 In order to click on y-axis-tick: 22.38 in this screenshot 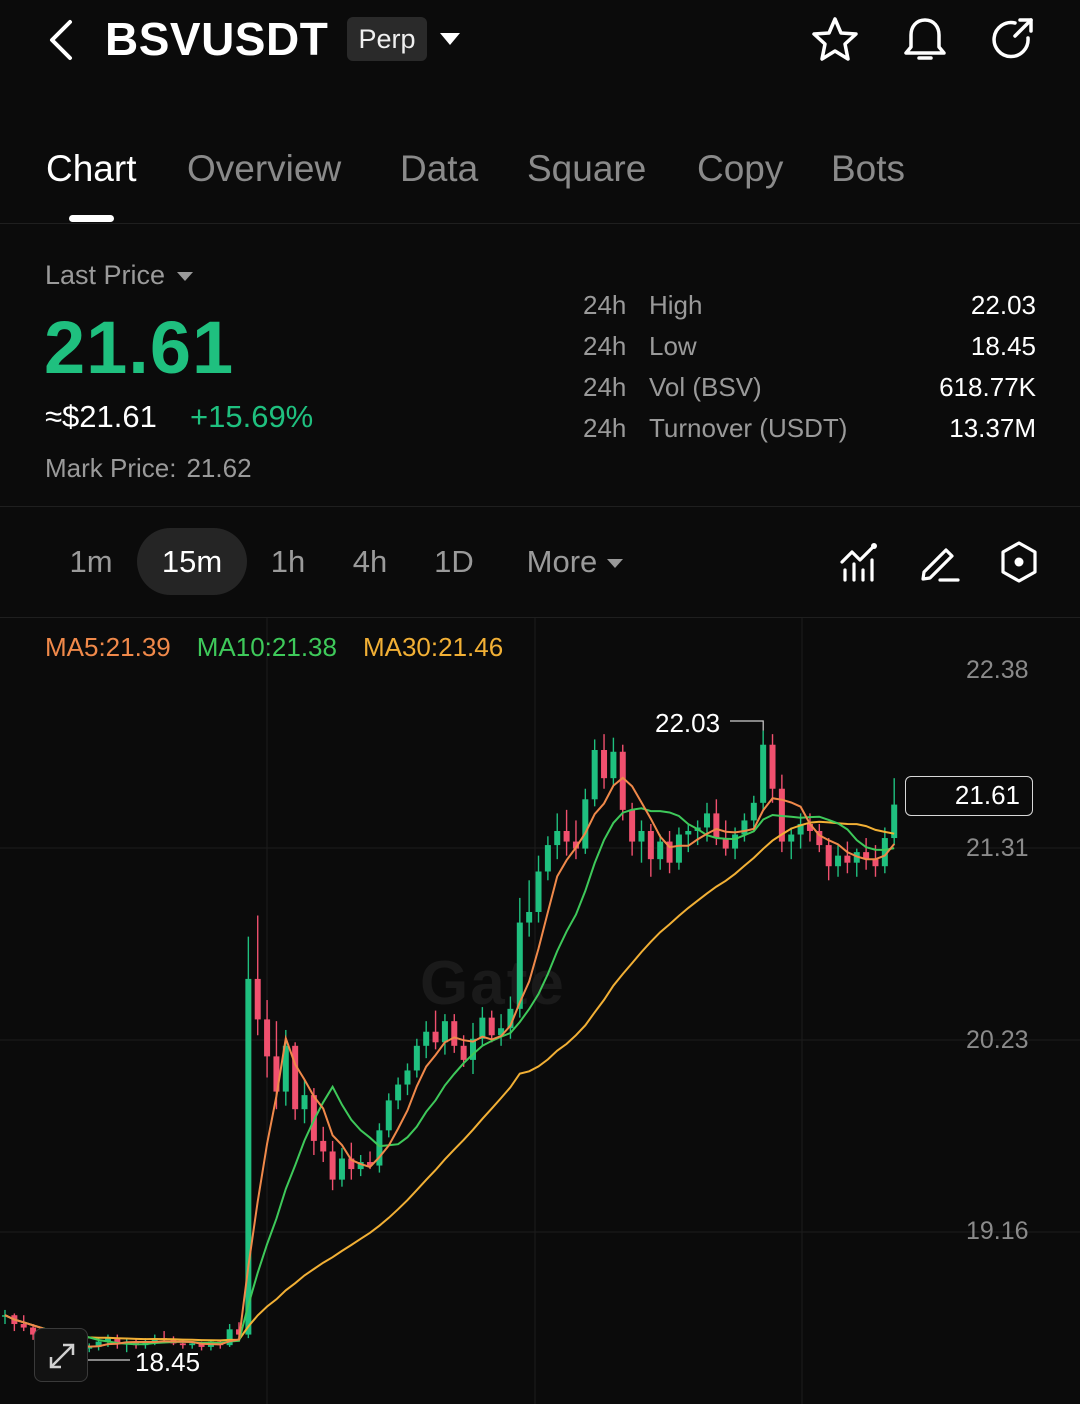, I will do `click(997, 670)`.